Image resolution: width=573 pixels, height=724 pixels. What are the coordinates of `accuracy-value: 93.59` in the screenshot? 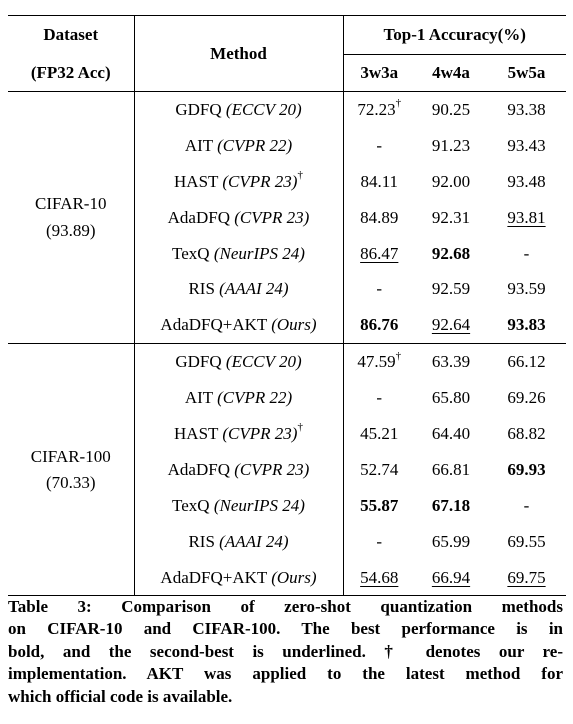 It's located at (526, 289).